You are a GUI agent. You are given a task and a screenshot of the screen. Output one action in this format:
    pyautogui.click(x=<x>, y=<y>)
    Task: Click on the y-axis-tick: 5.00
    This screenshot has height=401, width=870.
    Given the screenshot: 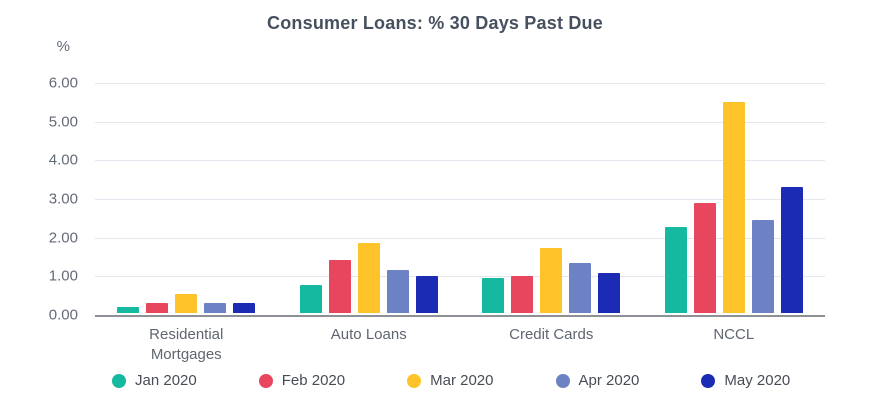 What is the action you would take?
    pyautogui.click(x=63, y=122)
    